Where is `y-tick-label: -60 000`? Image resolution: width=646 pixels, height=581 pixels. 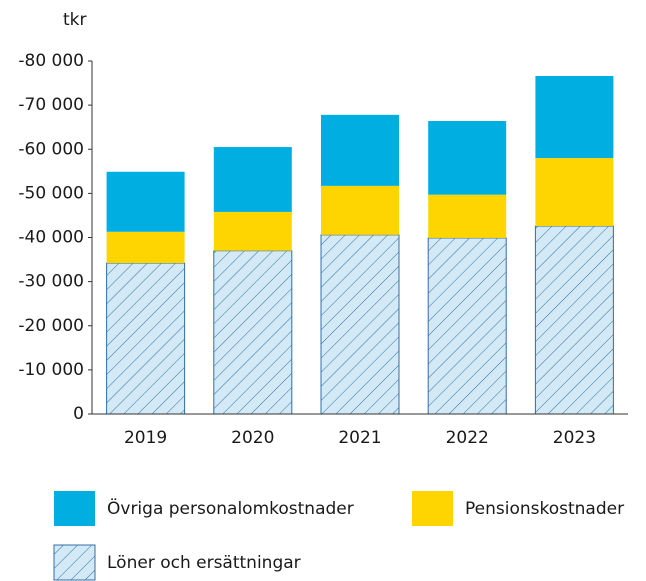
y-tick-label: -60 000 is located at coordinates (51, 149).